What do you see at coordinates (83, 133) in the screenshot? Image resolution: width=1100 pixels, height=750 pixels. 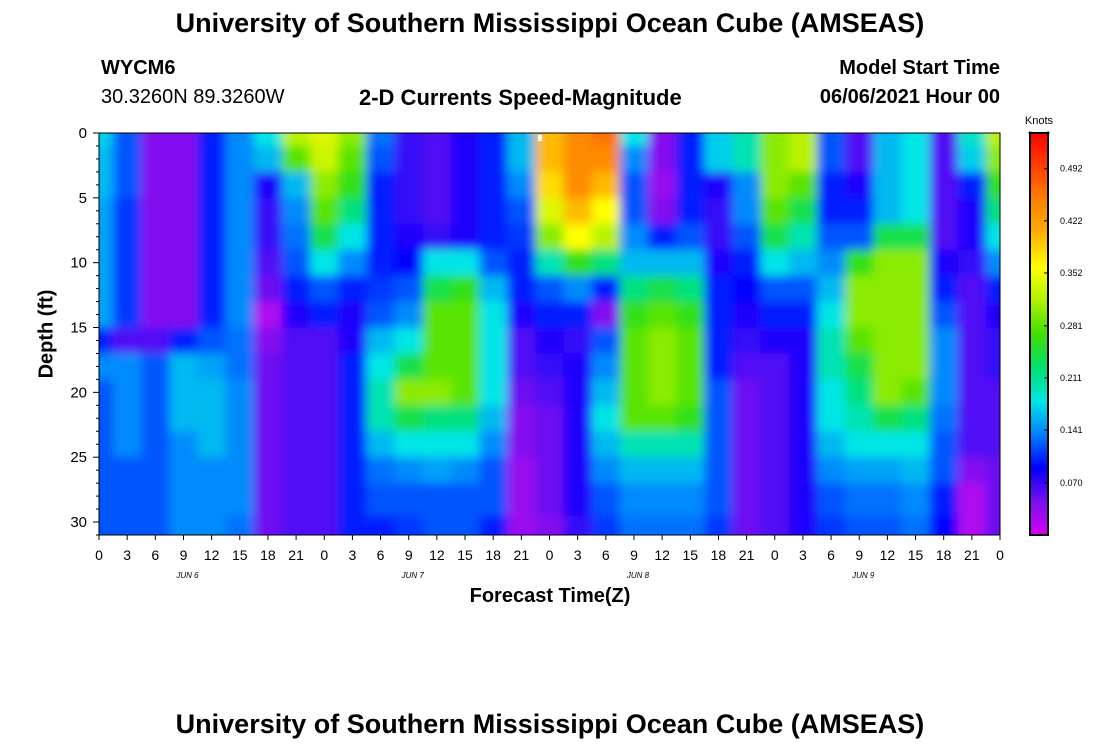 I see `y-tick-label: 0` at bounding box center [83, 133].